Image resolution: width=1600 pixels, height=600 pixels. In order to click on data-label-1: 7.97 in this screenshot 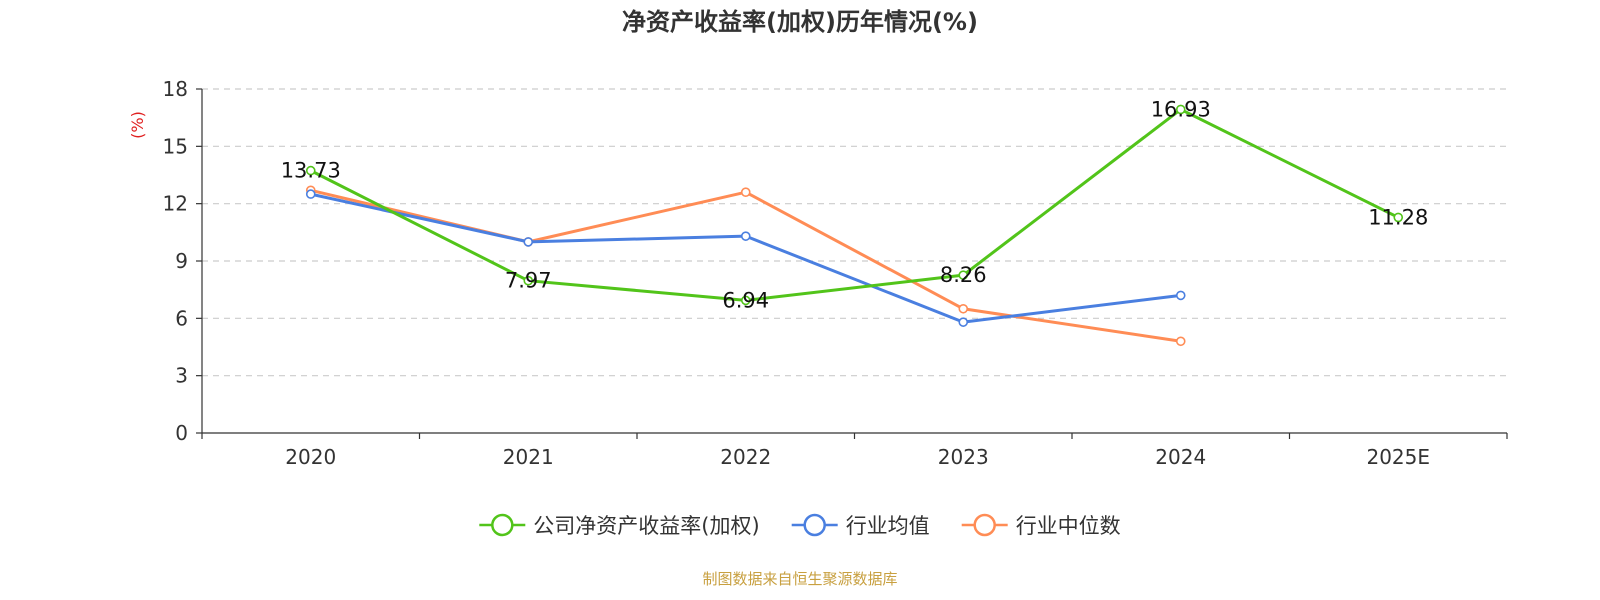, I will do `click(528, 281)`.